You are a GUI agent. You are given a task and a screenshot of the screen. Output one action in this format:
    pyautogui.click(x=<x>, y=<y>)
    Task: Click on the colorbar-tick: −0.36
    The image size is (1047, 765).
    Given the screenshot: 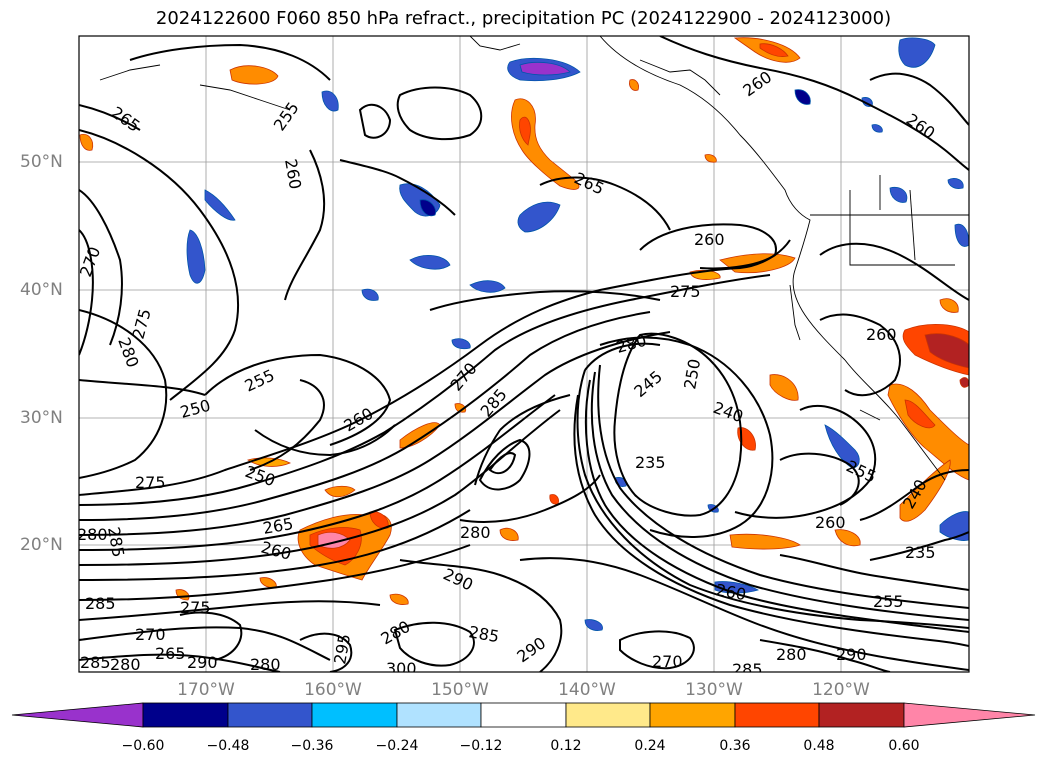 What is the action you would take?
    pyautogui.click(x=312, y=746)
    